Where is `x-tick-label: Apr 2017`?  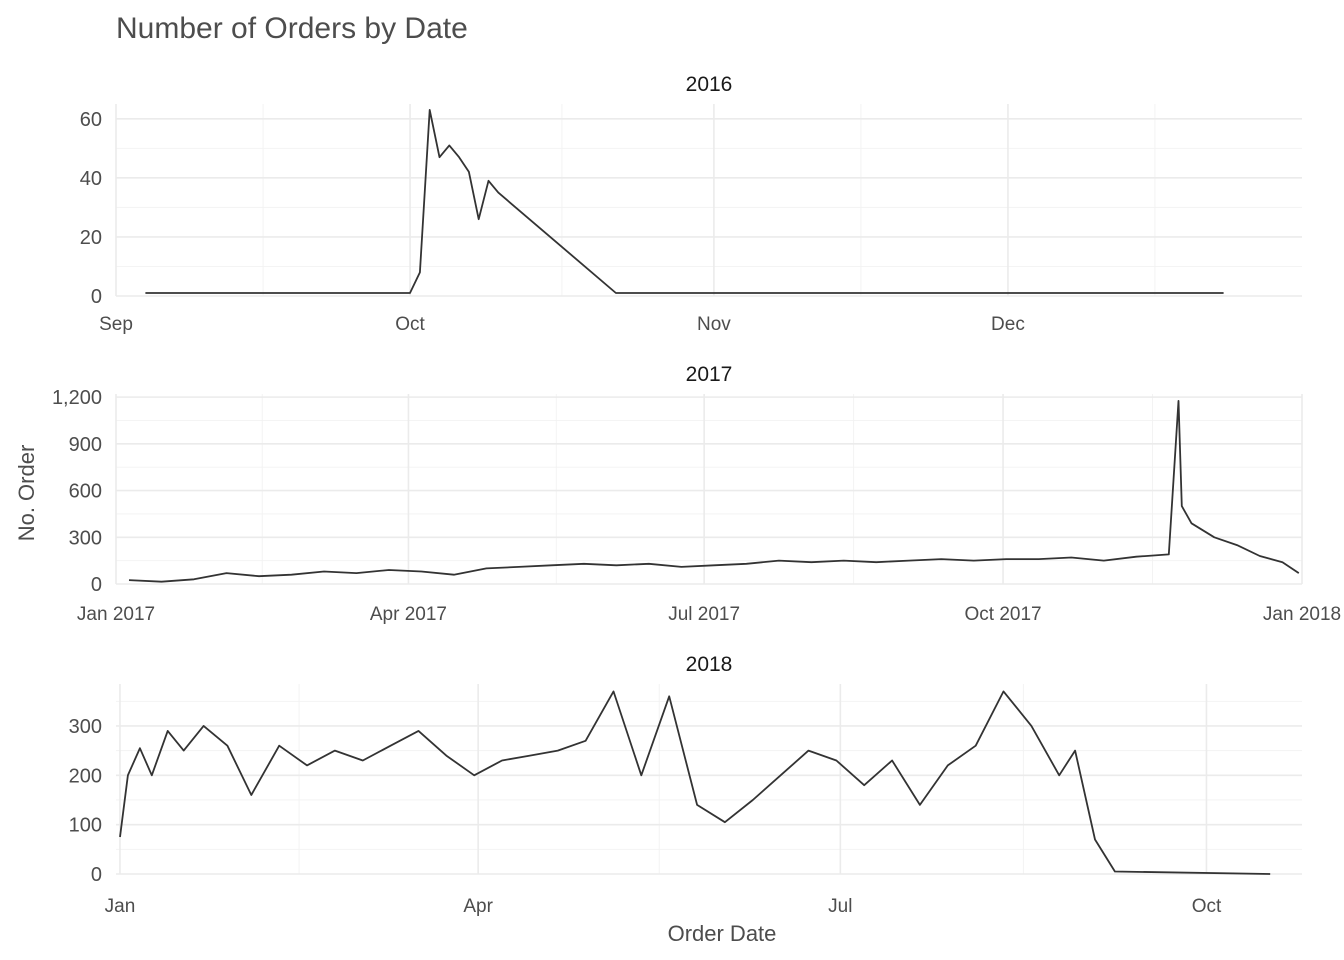 x-tick-label: Apr 2017 is located at coordinates (408, 614).